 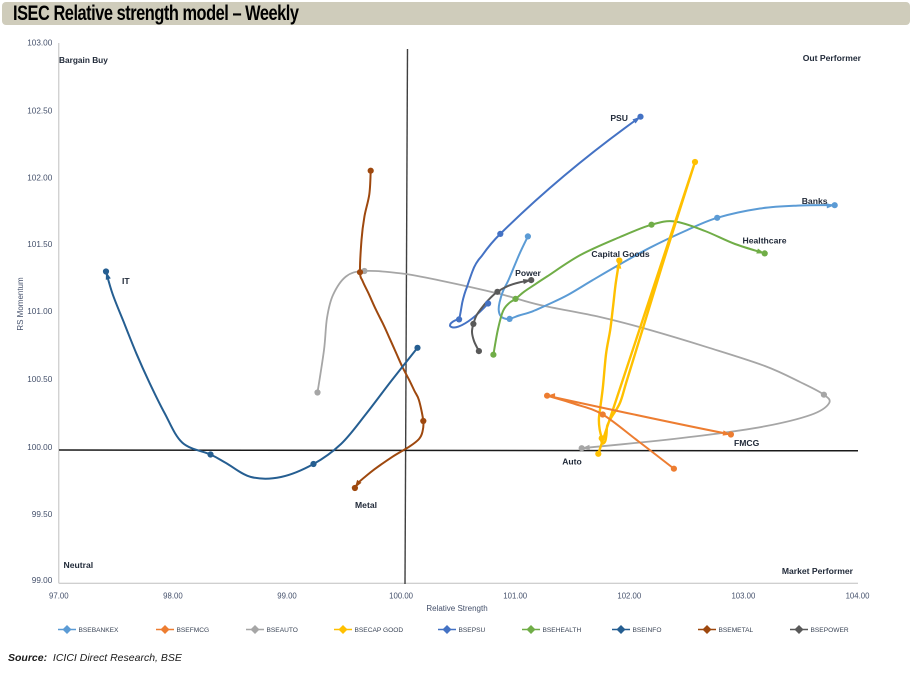 What do you see at coordinates (620, 254) in the screenshot?
I see `svg-text: Capital Goods` at bounding box center [620, 254].